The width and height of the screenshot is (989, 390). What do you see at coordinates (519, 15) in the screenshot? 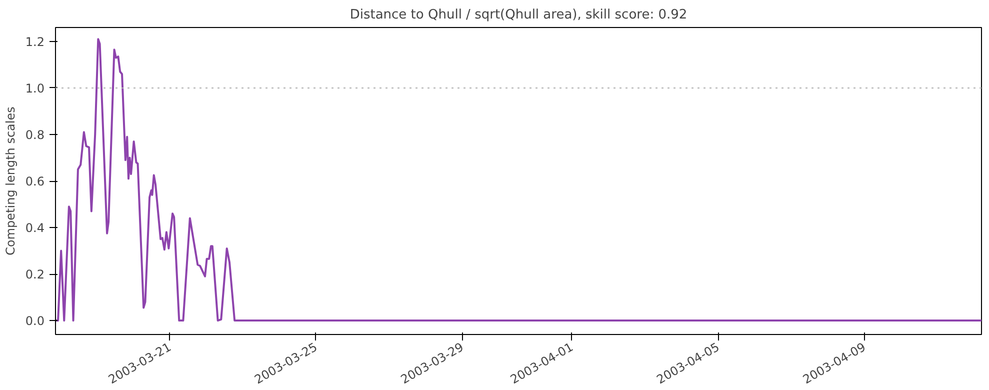
I see `chart-title: Distance to Qhull / sqrt(Qhull area), skill score: 0.92` at bounding box center [519, 15].